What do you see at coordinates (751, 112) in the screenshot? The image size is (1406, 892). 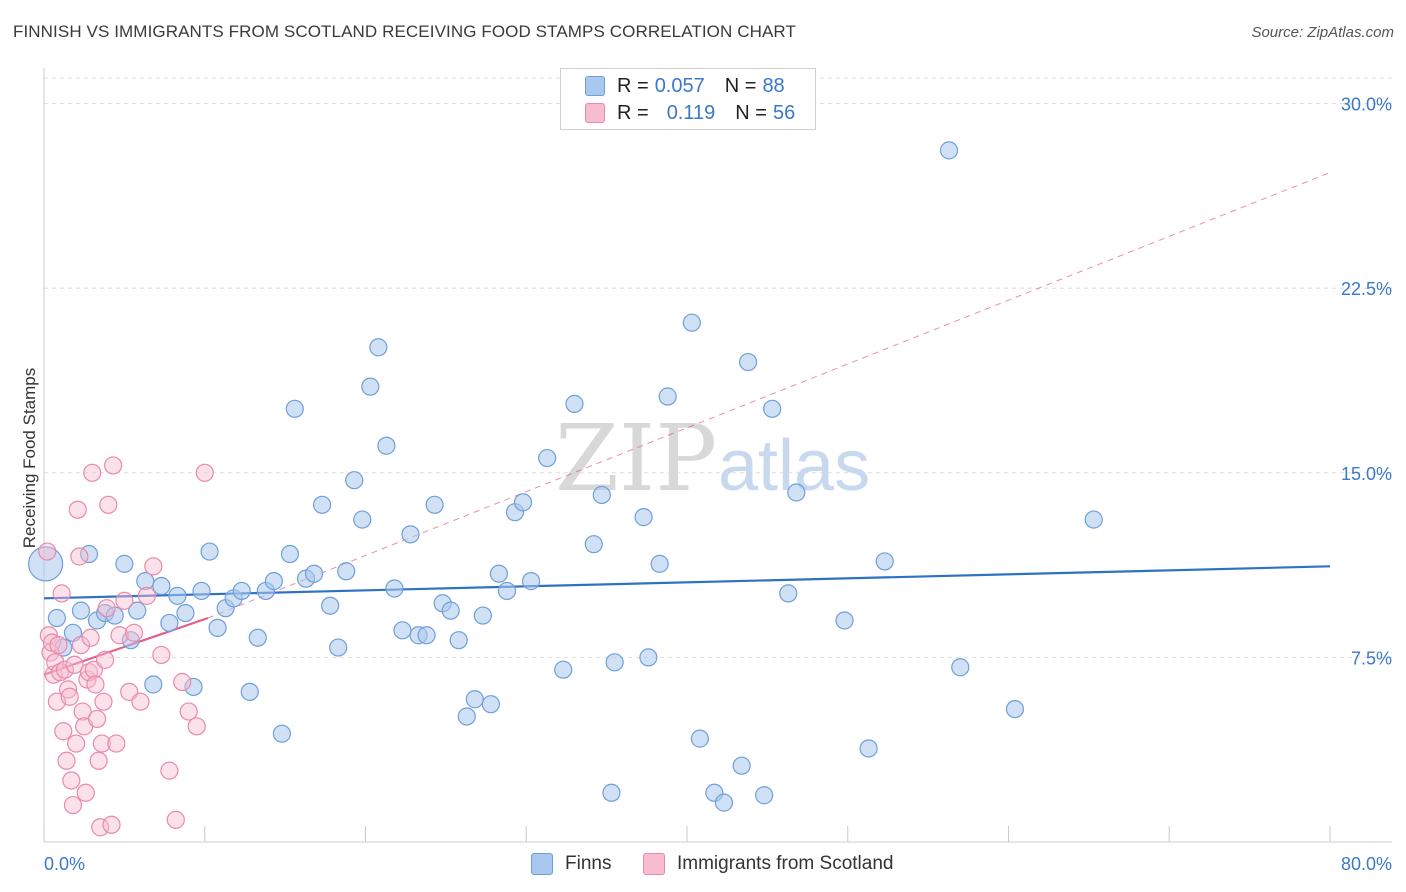 I see `legend-n-label: N =` at bounding box center [751, 112].